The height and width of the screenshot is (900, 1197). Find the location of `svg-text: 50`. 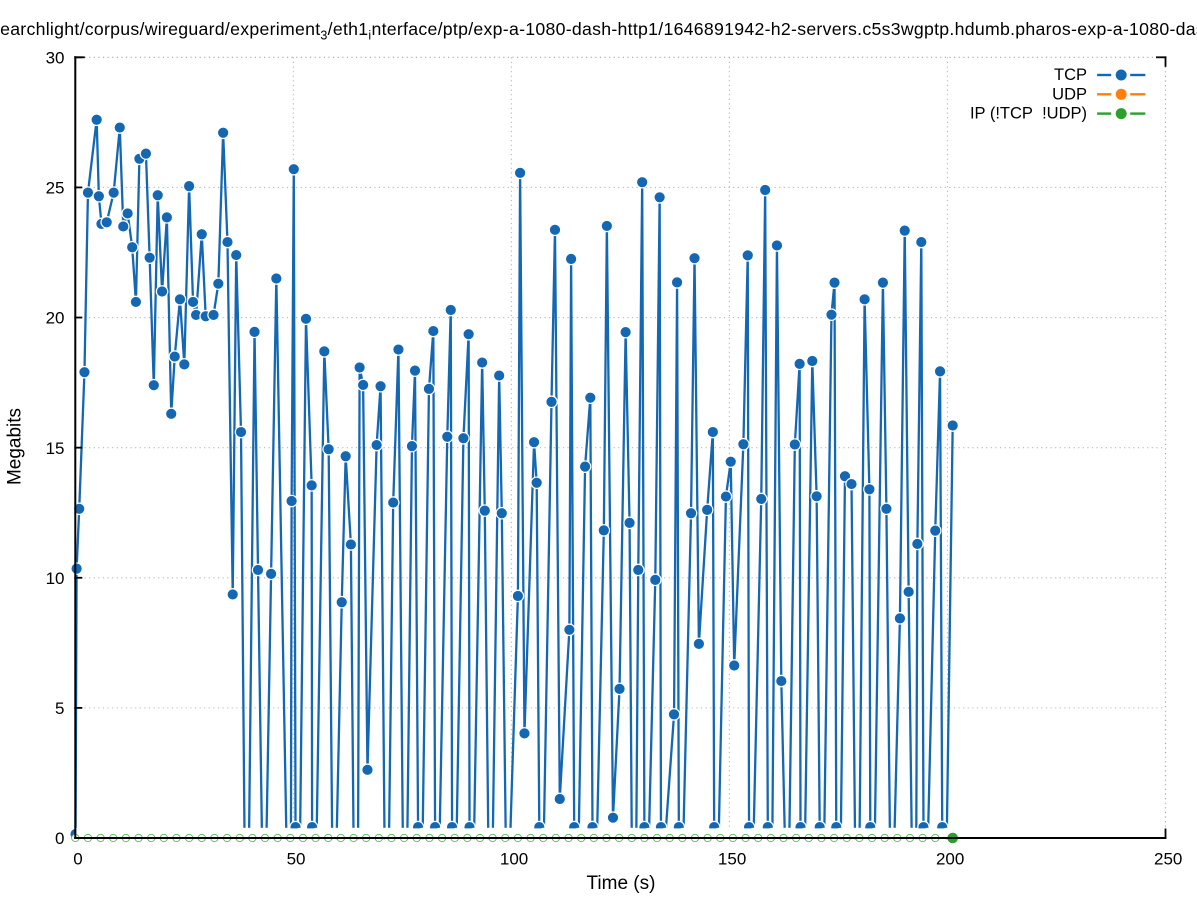

svg-text: 50 is located at coordinates (296, 858).